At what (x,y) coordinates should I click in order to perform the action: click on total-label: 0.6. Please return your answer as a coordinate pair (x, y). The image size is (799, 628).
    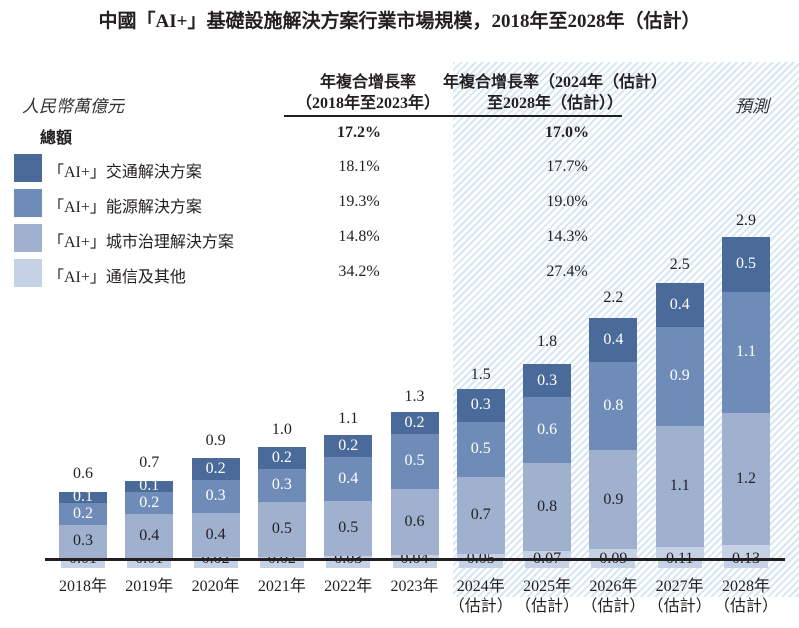
    Looking at the image, I should click on (83, 473).